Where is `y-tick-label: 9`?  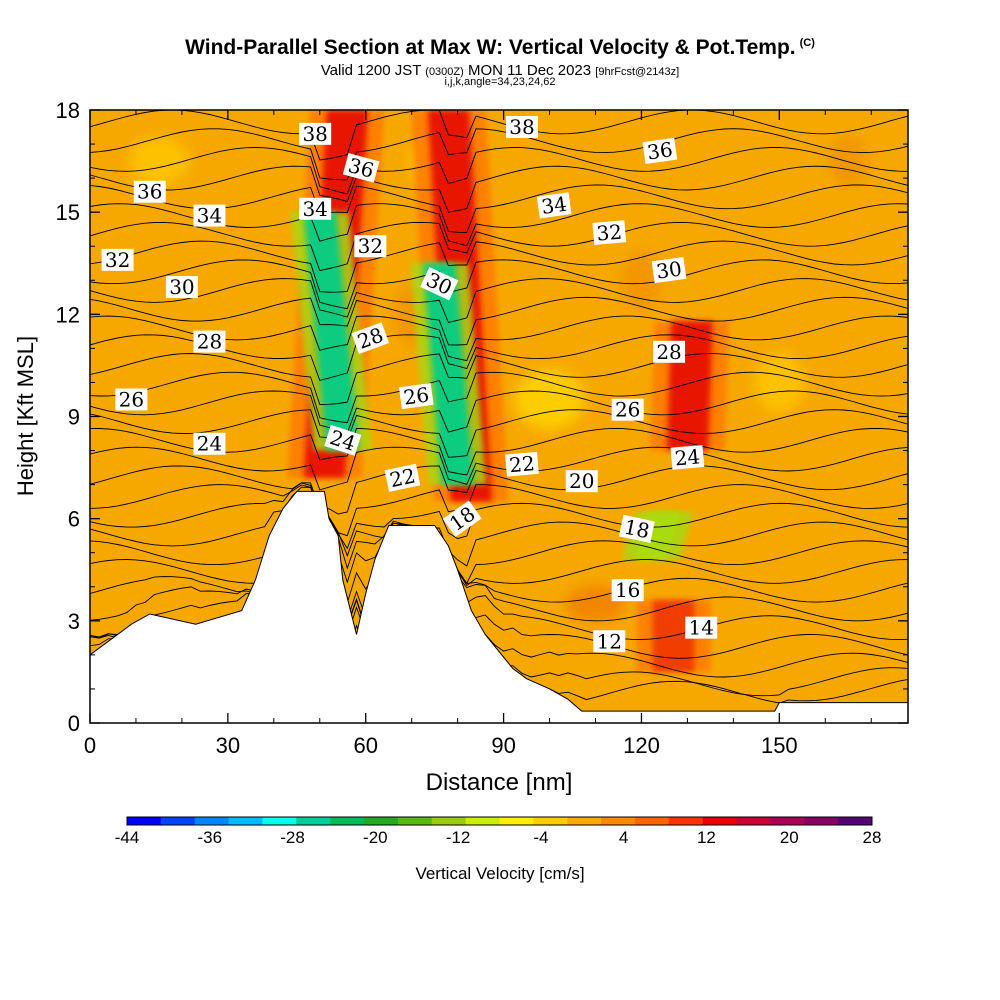
y-tick-label: 9 is located at coordinates (74, 417).